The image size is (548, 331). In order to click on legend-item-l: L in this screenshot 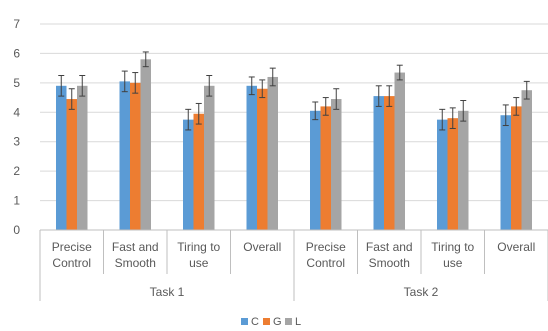, I will do `click(293, 322)`.